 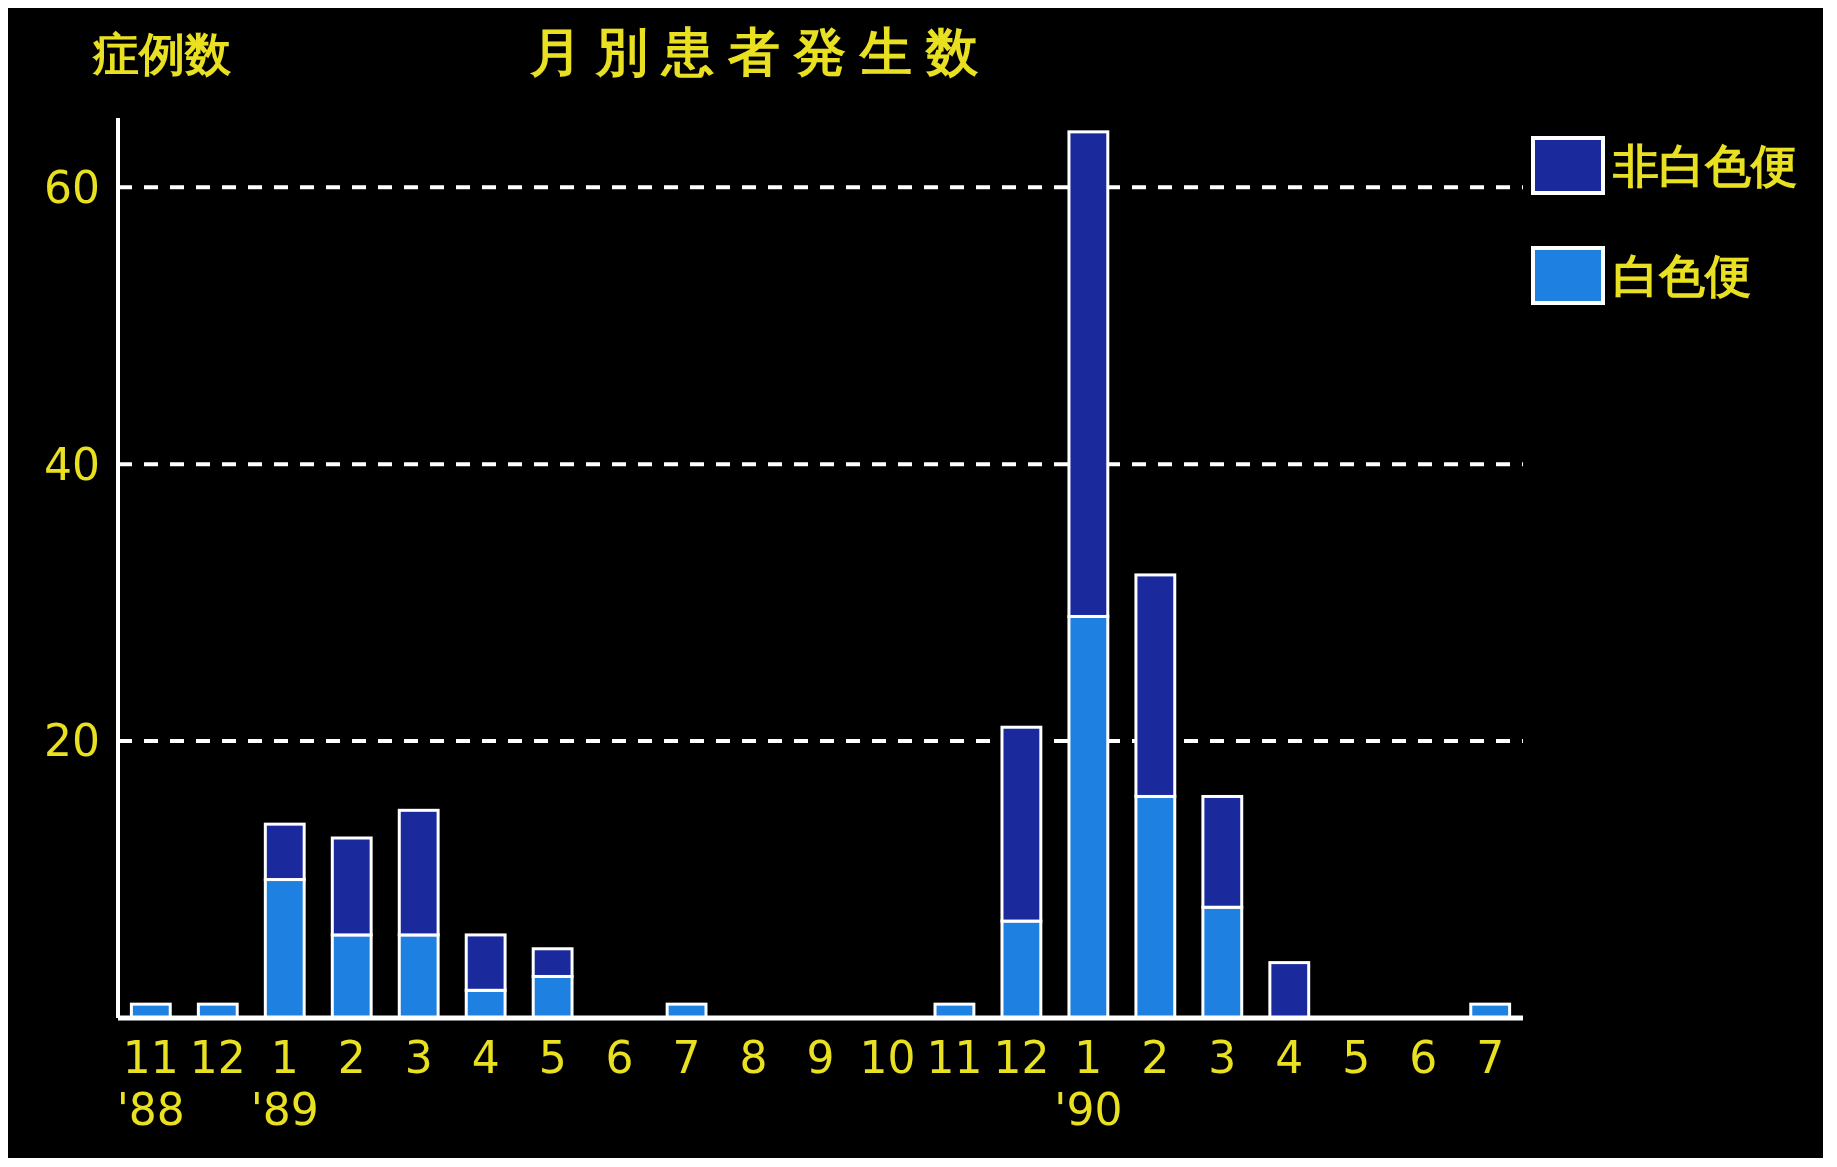 I want to click on x-tick-label: 9, so click(x=820, y=1057).